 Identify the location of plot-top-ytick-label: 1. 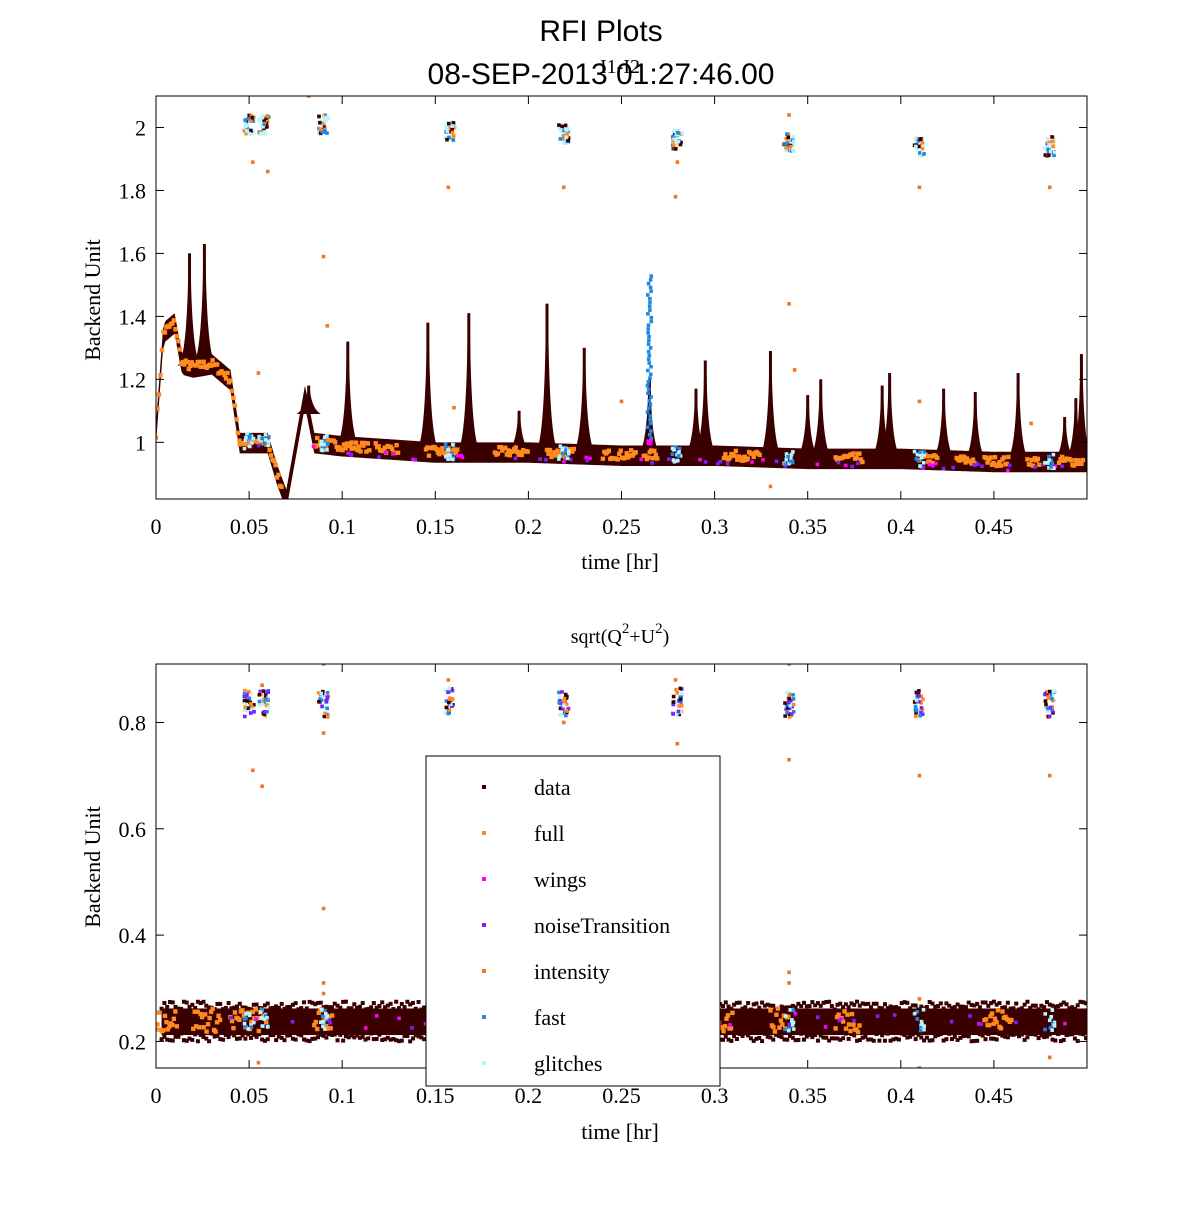
(140, 442).